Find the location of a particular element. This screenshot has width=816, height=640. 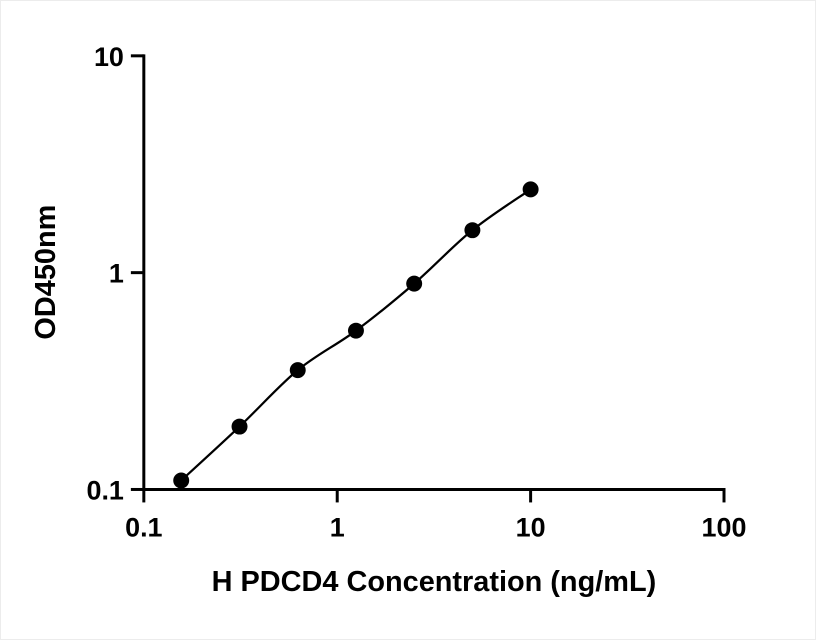

x-tick-label: 1 is located at coordinates (337, 527).